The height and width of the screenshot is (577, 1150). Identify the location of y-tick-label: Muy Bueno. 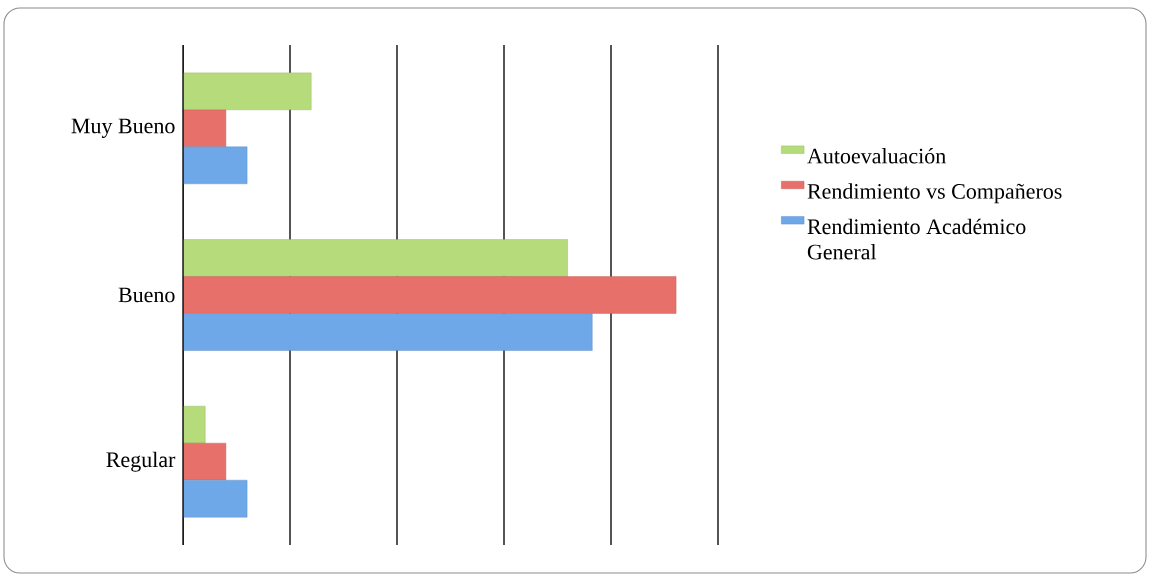
(123, 128).